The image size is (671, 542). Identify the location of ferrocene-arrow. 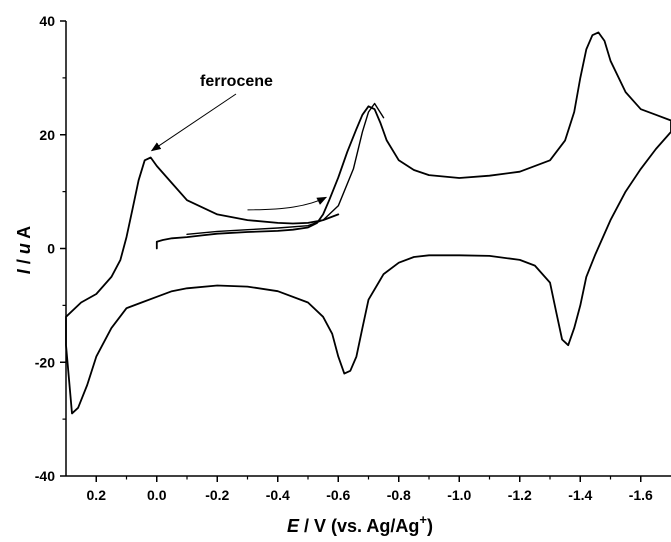
(193, 122).